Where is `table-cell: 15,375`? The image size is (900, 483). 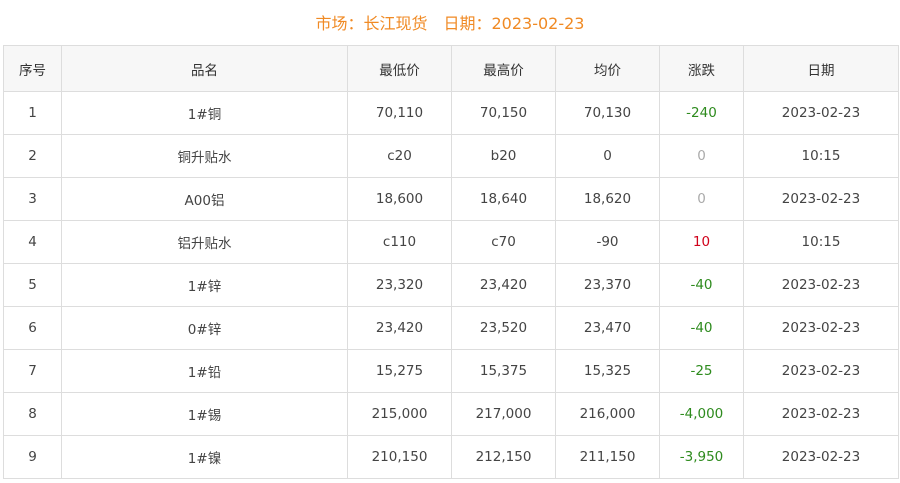 table-cell: 15,375 is located at coordinates (503, 371).